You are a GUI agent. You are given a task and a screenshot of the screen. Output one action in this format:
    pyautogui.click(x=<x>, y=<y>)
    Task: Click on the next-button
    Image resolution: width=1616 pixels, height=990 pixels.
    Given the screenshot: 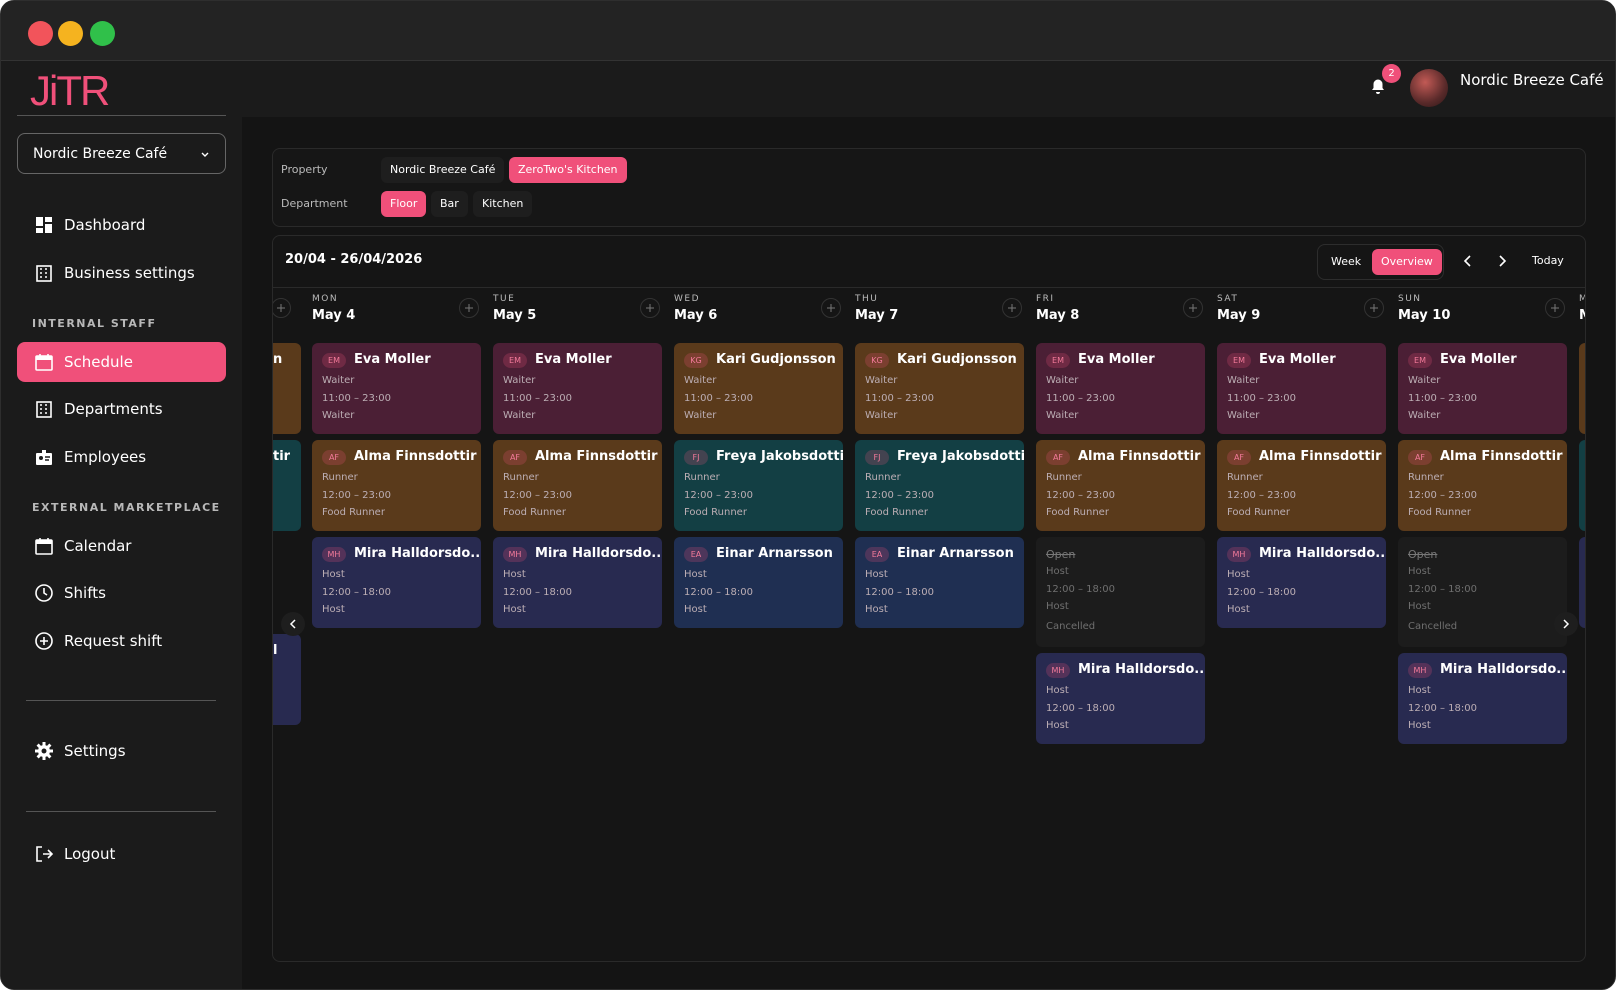 What is the action you would take?
    pyautogui.click(x=1502, y=261)
    